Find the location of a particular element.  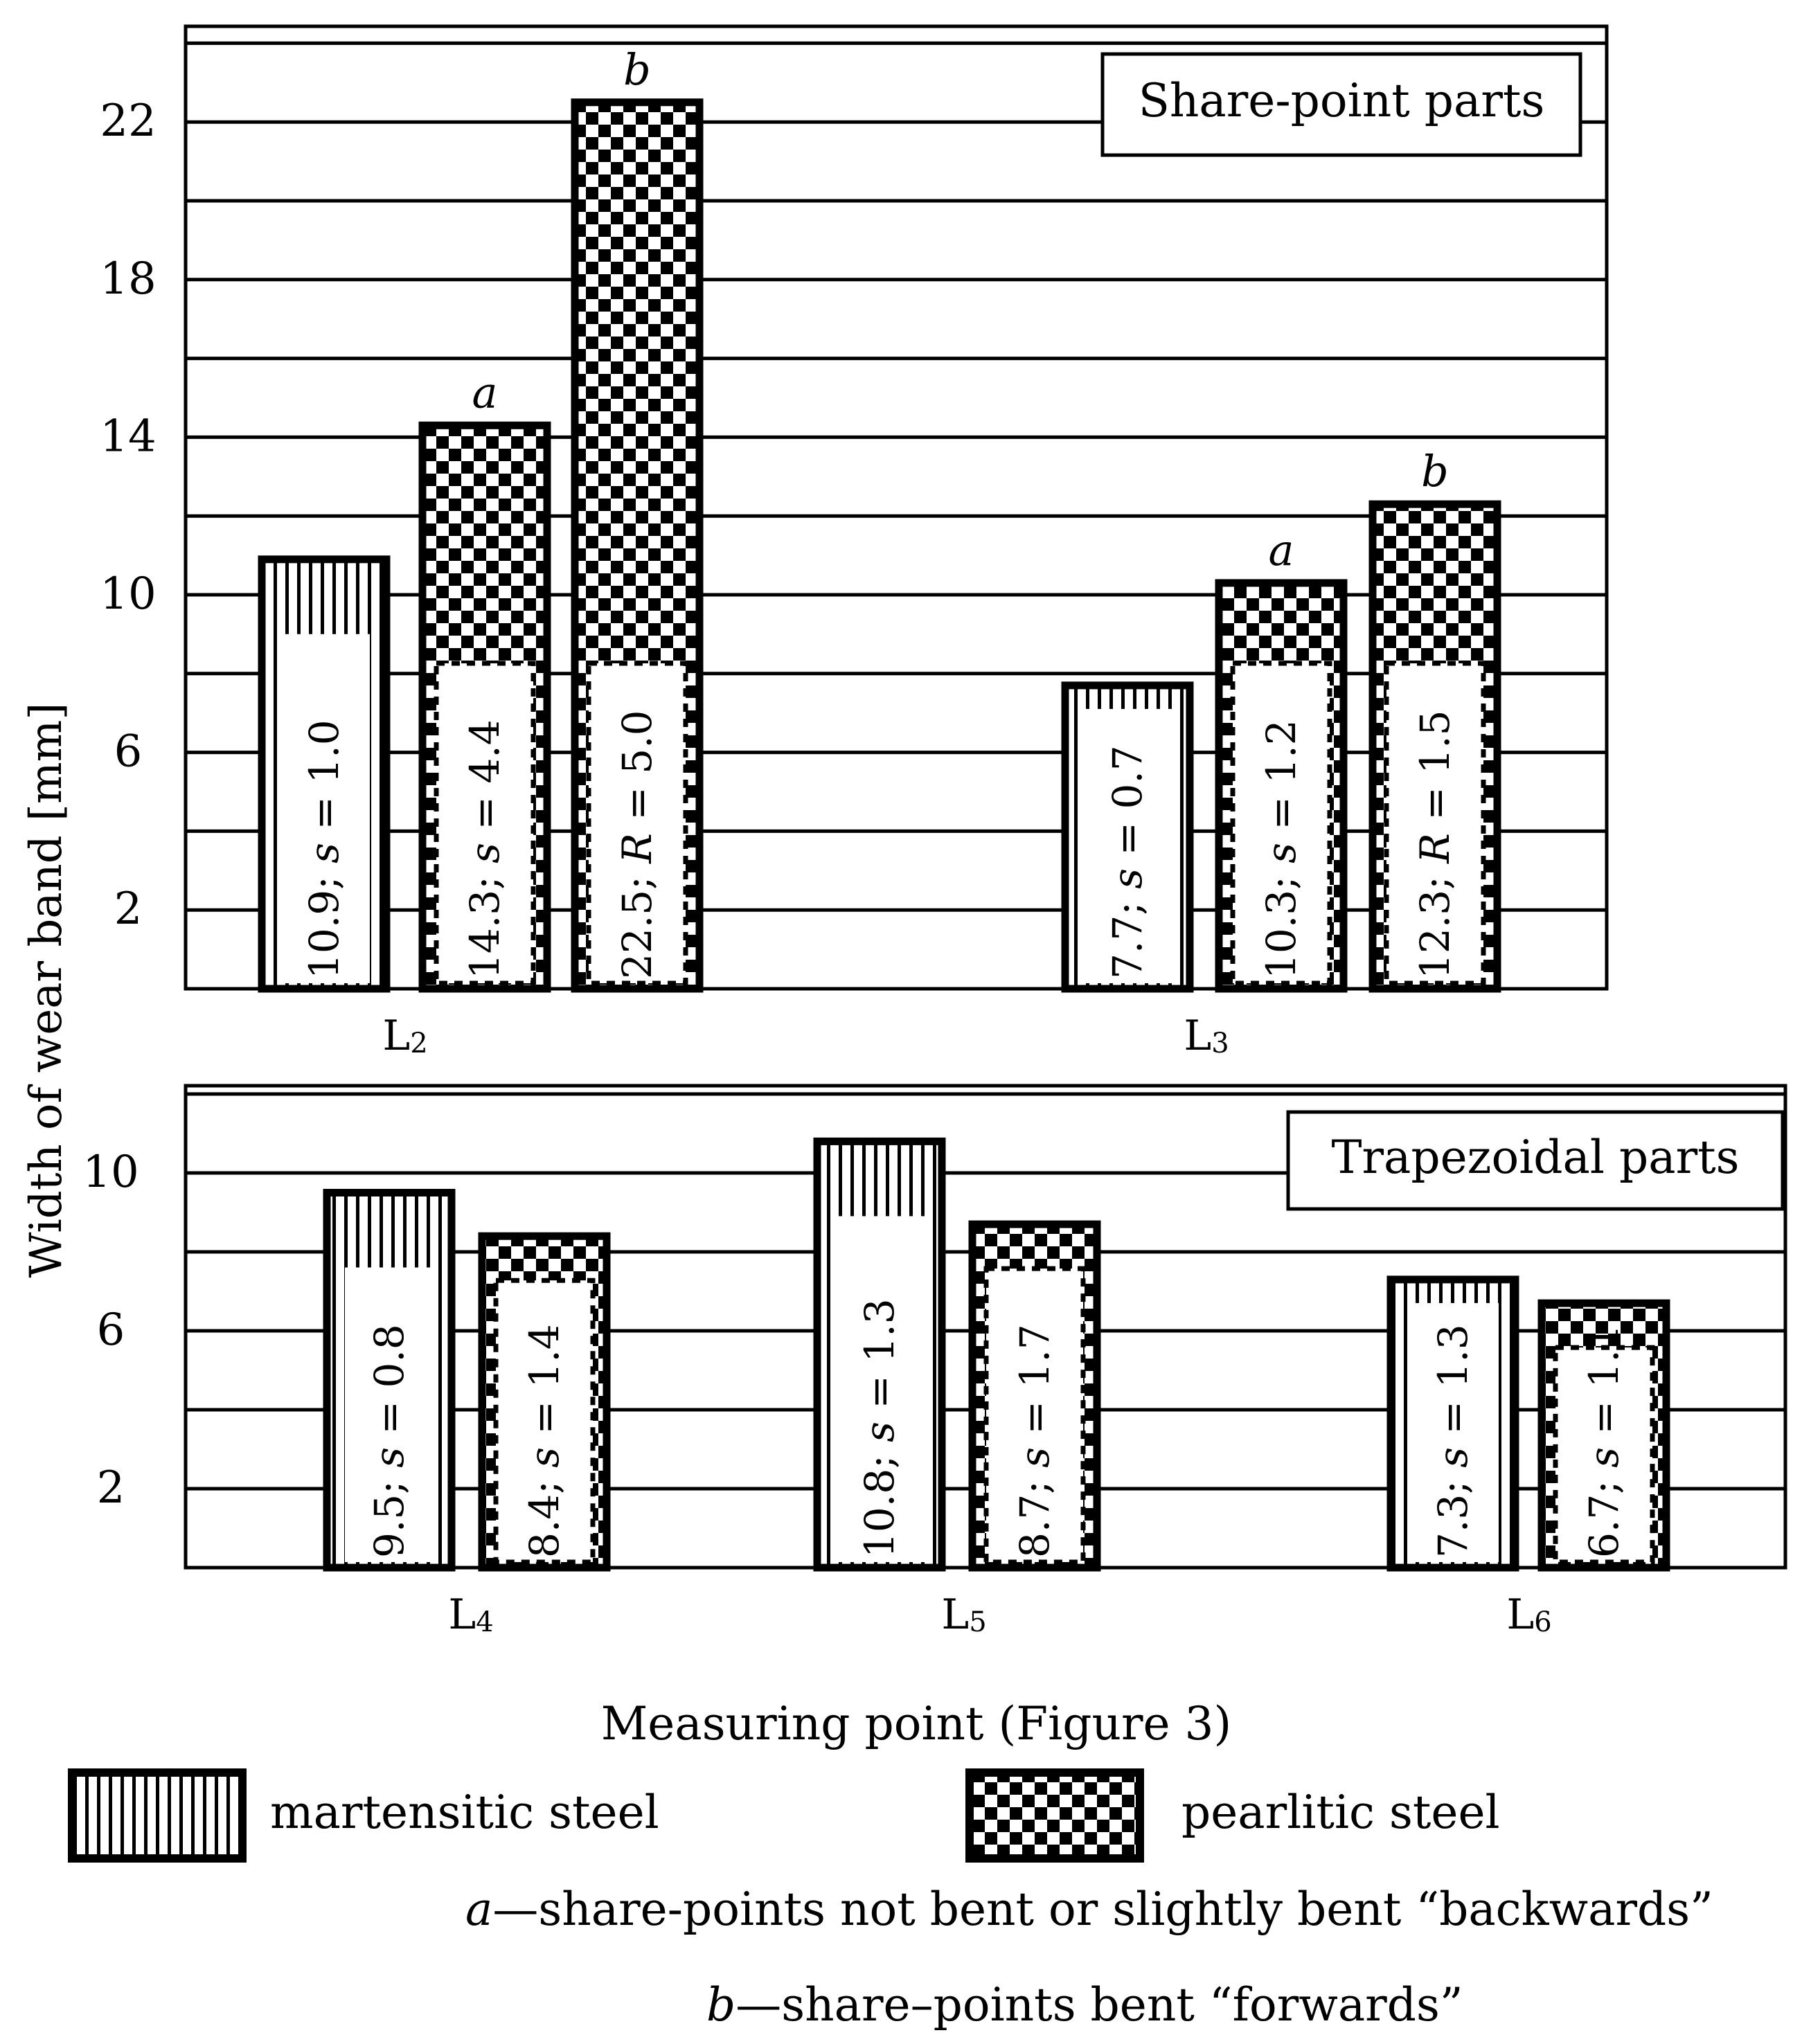

bar-pearlitic: 8.7; s = 1.7 is located at coordinates (1034, 1396).